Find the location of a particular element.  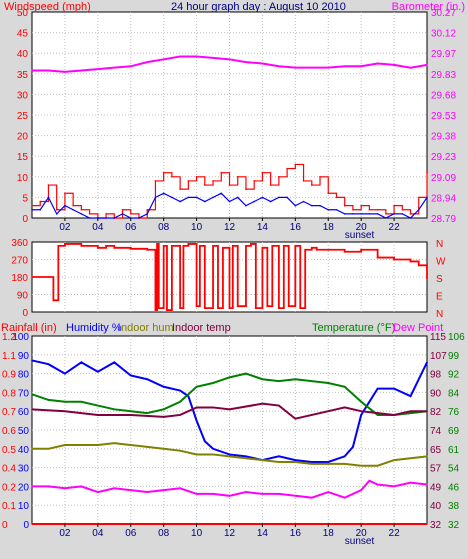

windspeed-tick-label: 50 is located at coordinates (23, 13).